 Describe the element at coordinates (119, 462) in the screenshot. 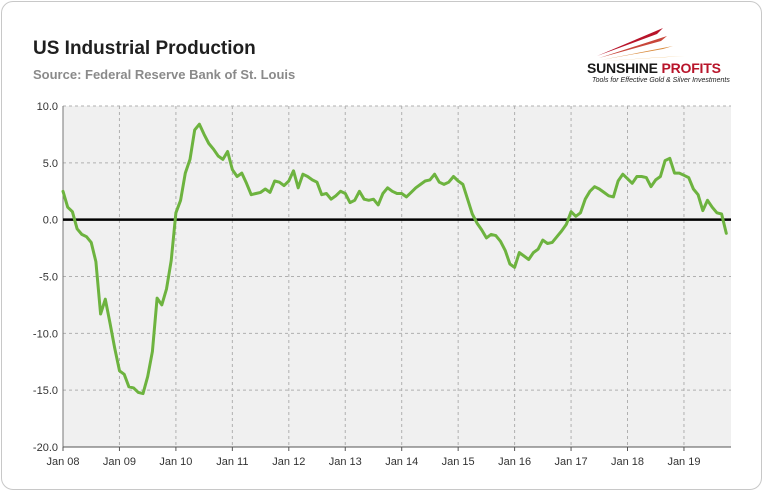

I see `x-tick-label: Jan 09` at that location.